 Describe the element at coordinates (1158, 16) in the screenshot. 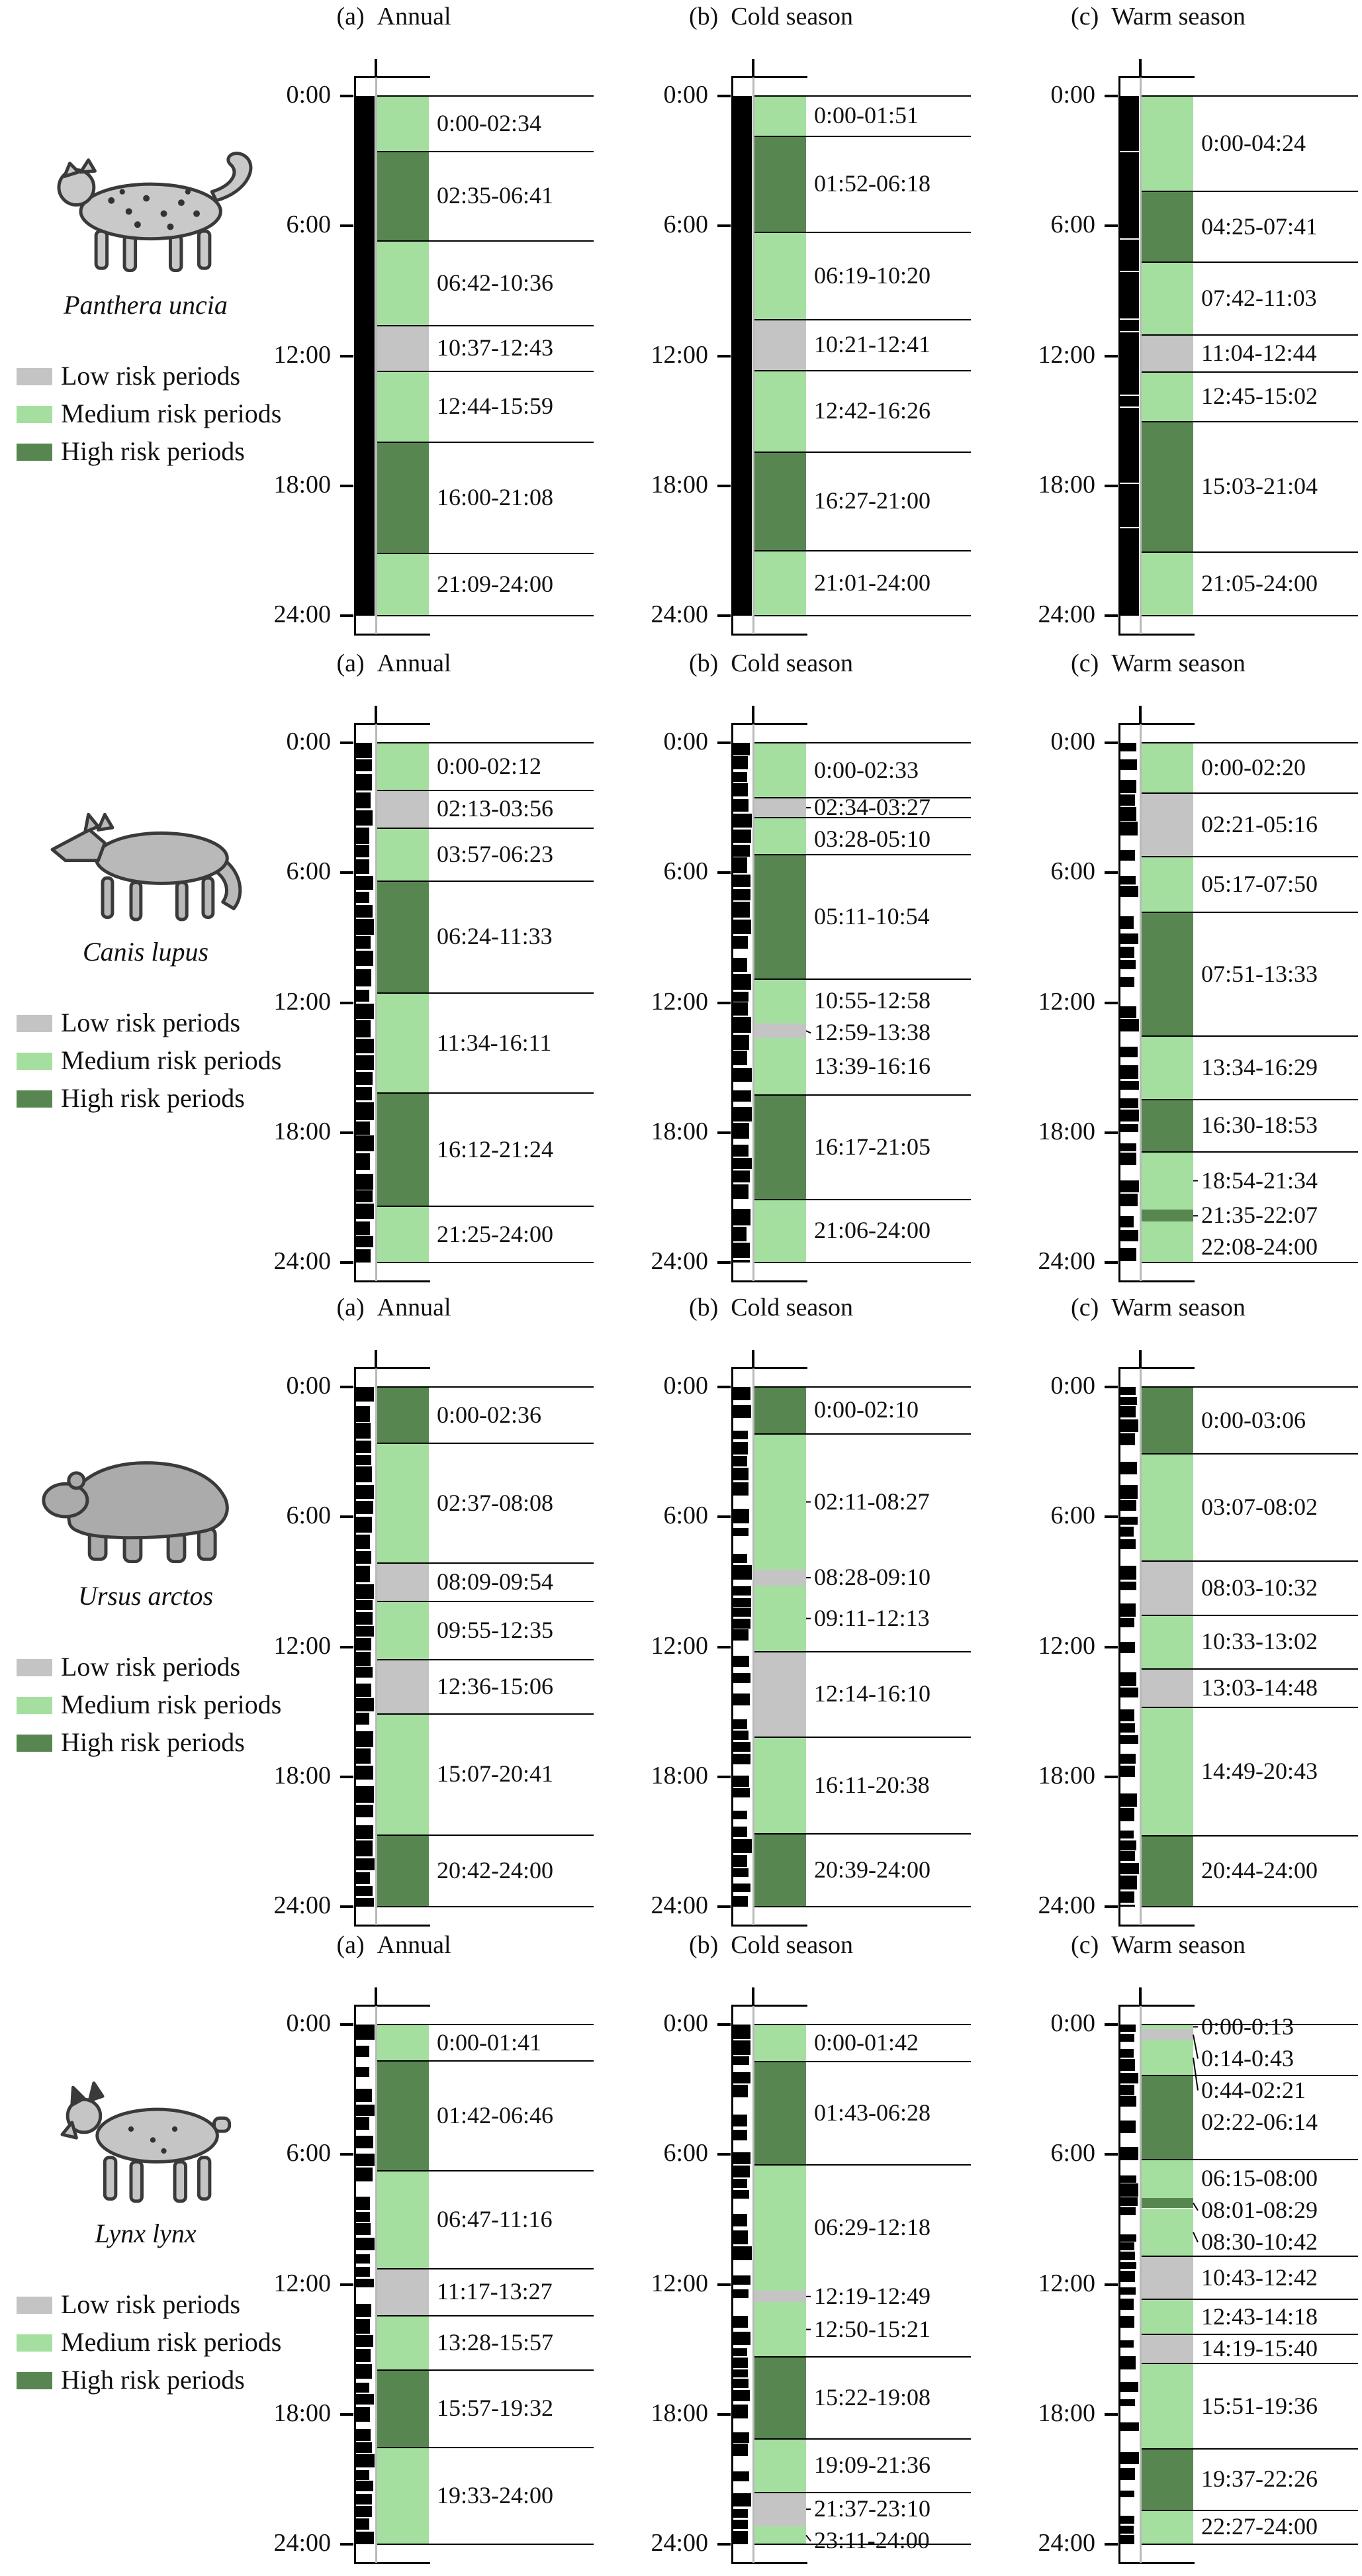

I see `panel-title: (c) Warm season` at that location.